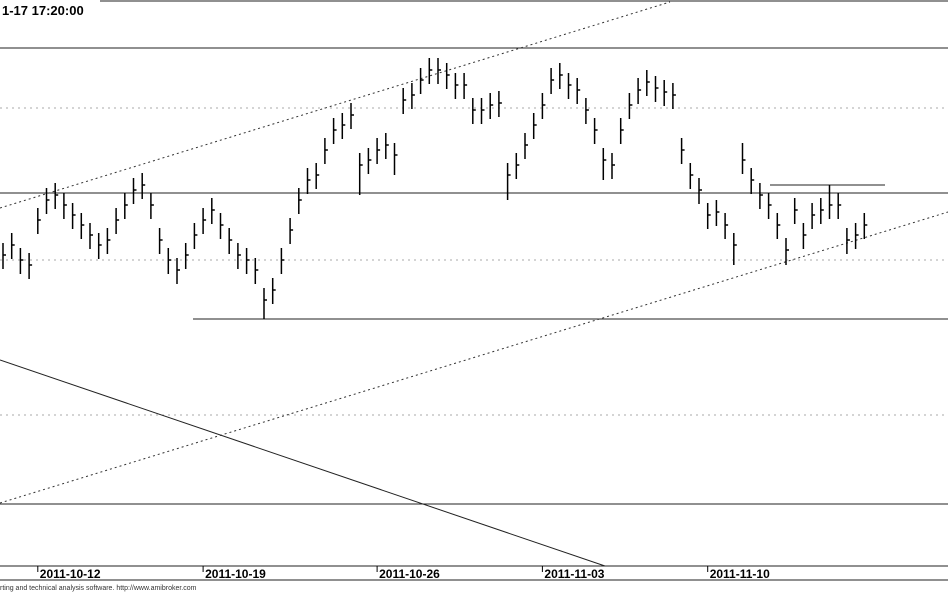 This screenshot has height=593, width=948. What do you see at coordinates (740, 574) in the screenshot?
I see `x-tick-label: 2011-11-10` at bounding box center [740, 574].